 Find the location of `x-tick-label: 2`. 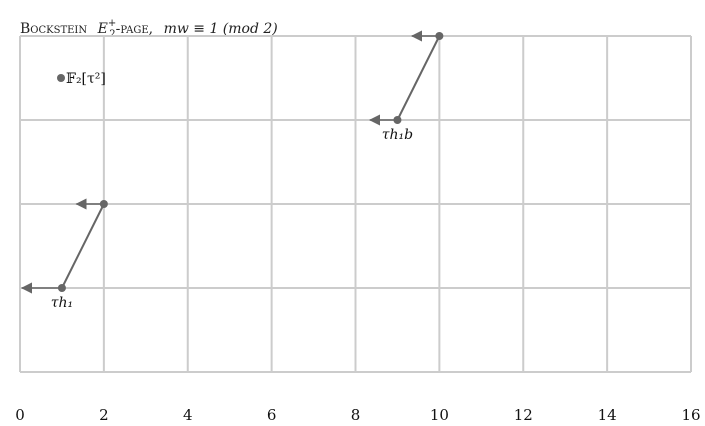

x-tick-label: 2 is located at coordinates (104, 415).